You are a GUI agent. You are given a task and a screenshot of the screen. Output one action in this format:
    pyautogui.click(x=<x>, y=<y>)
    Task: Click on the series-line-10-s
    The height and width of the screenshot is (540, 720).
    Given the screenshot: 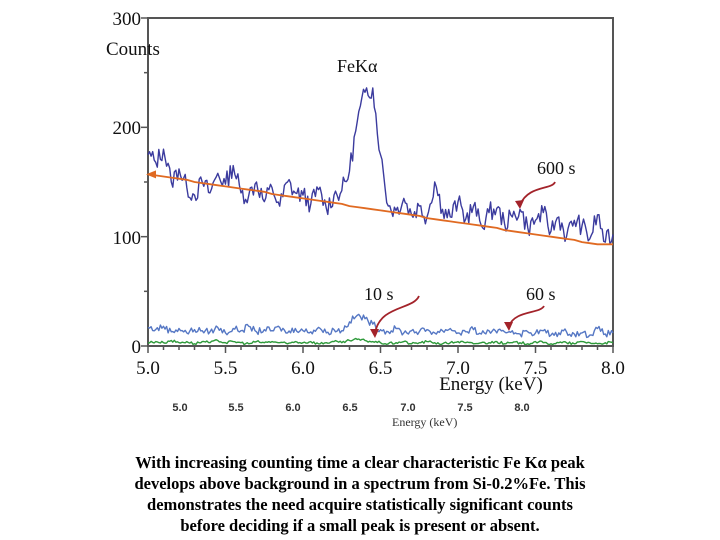 What is the action you would take?
    pyautogui.click(x=380, y=341)
    